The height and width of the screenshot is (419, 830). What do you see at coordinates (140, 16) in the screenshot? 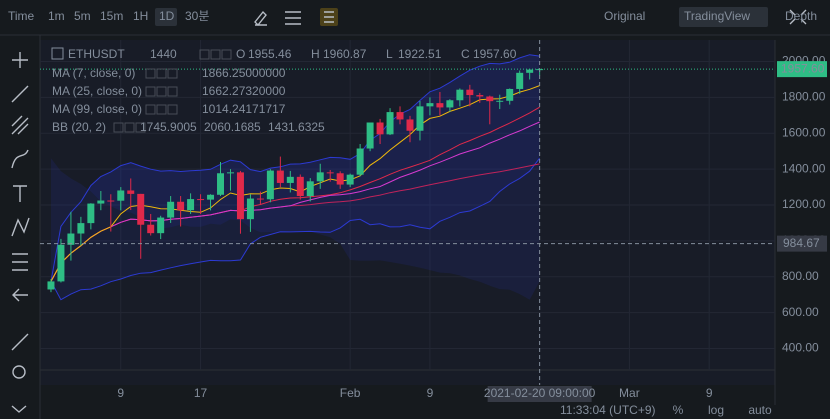
I see `interval-button: 1H` at bounding box center [140, 16].